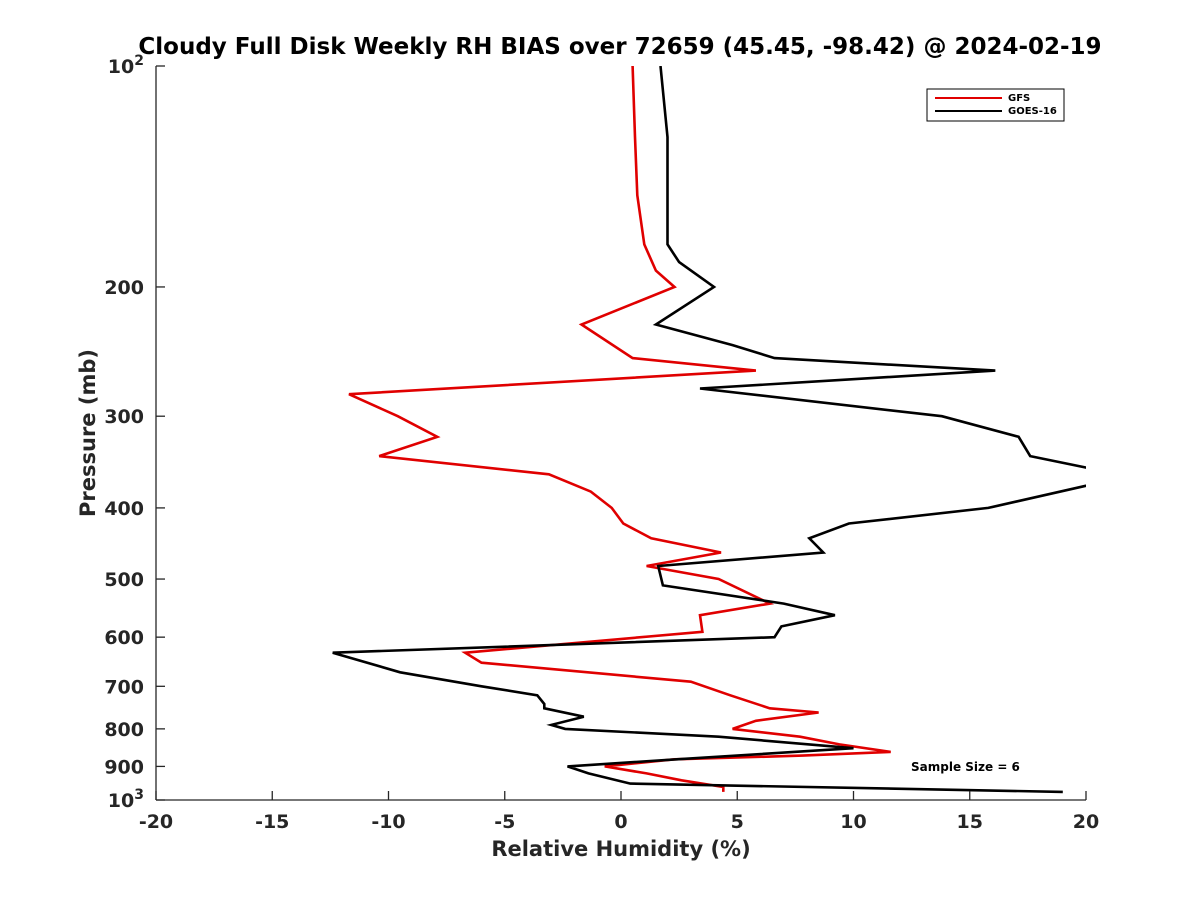 The height and width of the screenshot is (900, 1200). I want to click on x-axis-label: Relative Humidity (%), so click(620, 849).